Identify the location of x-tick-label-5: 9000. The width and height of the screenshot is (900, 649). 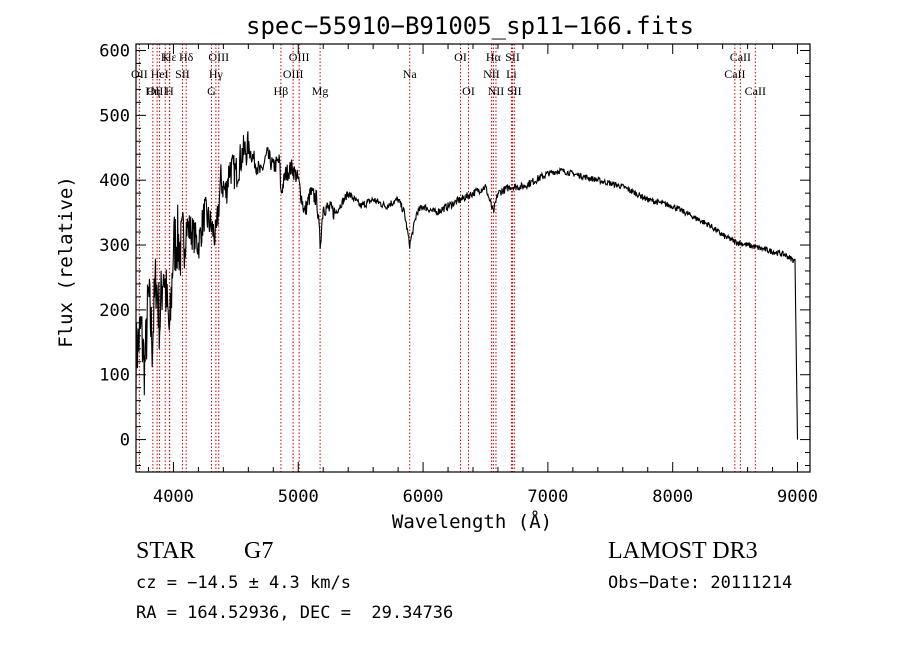
(797, 497).